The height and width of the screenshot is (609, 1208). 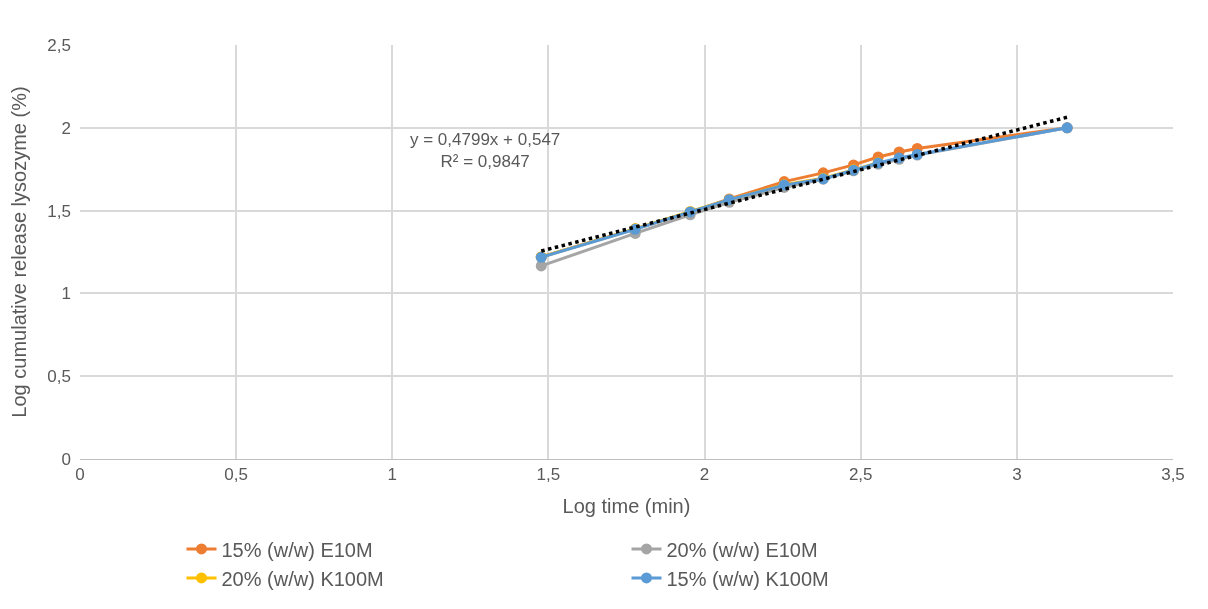 I want to click on y-tick-label: 2, so click(x=66, y=128).